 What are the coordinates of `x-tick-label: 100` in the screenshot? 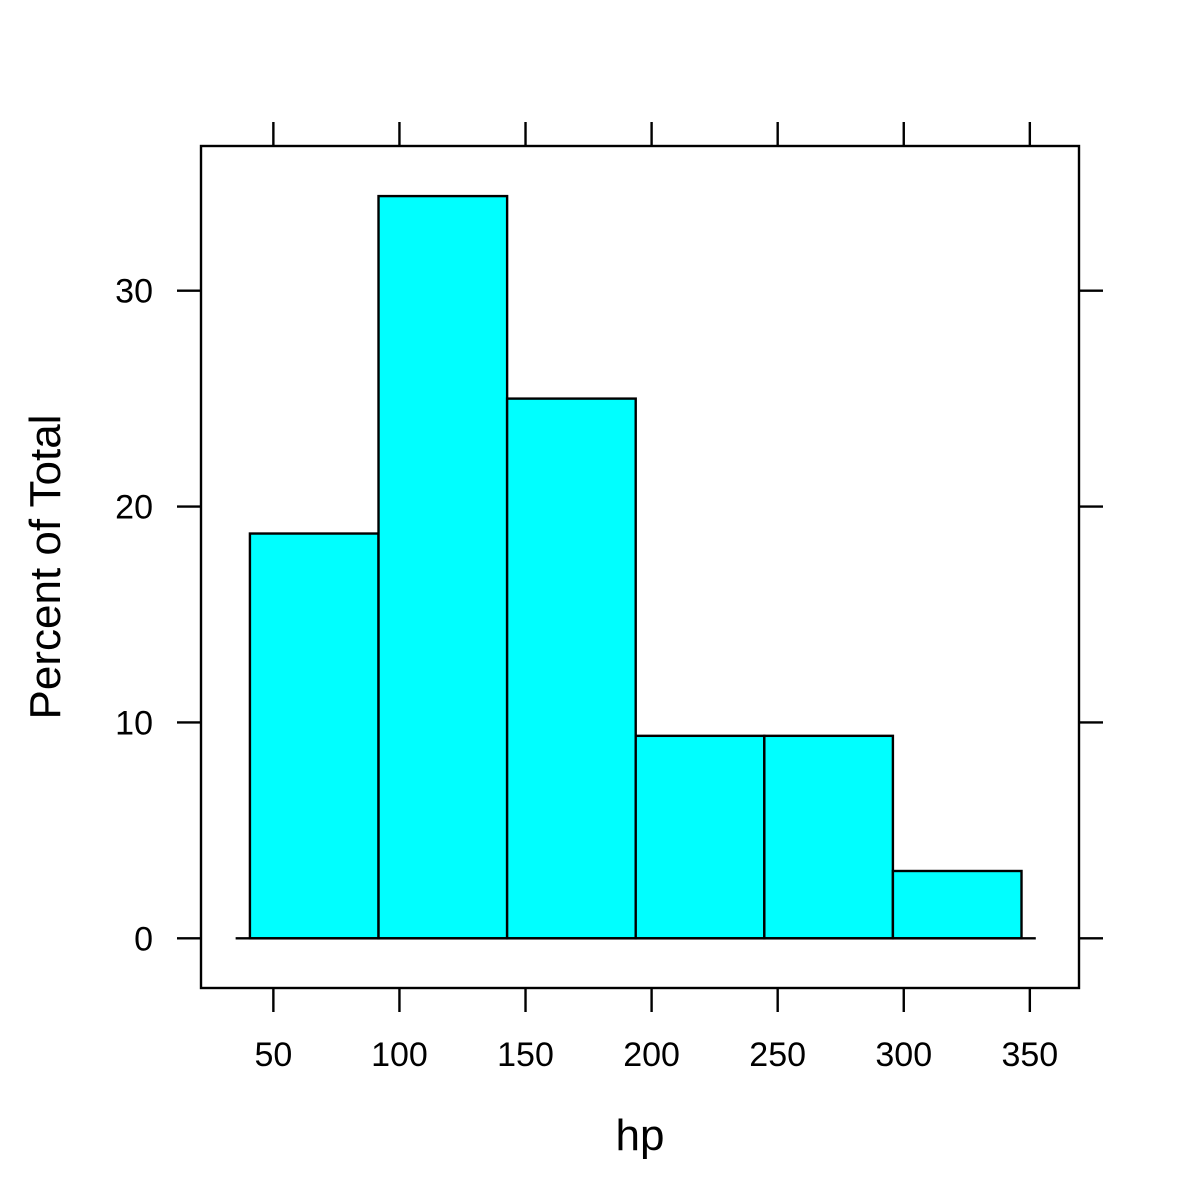 It's located at (399, 1055).